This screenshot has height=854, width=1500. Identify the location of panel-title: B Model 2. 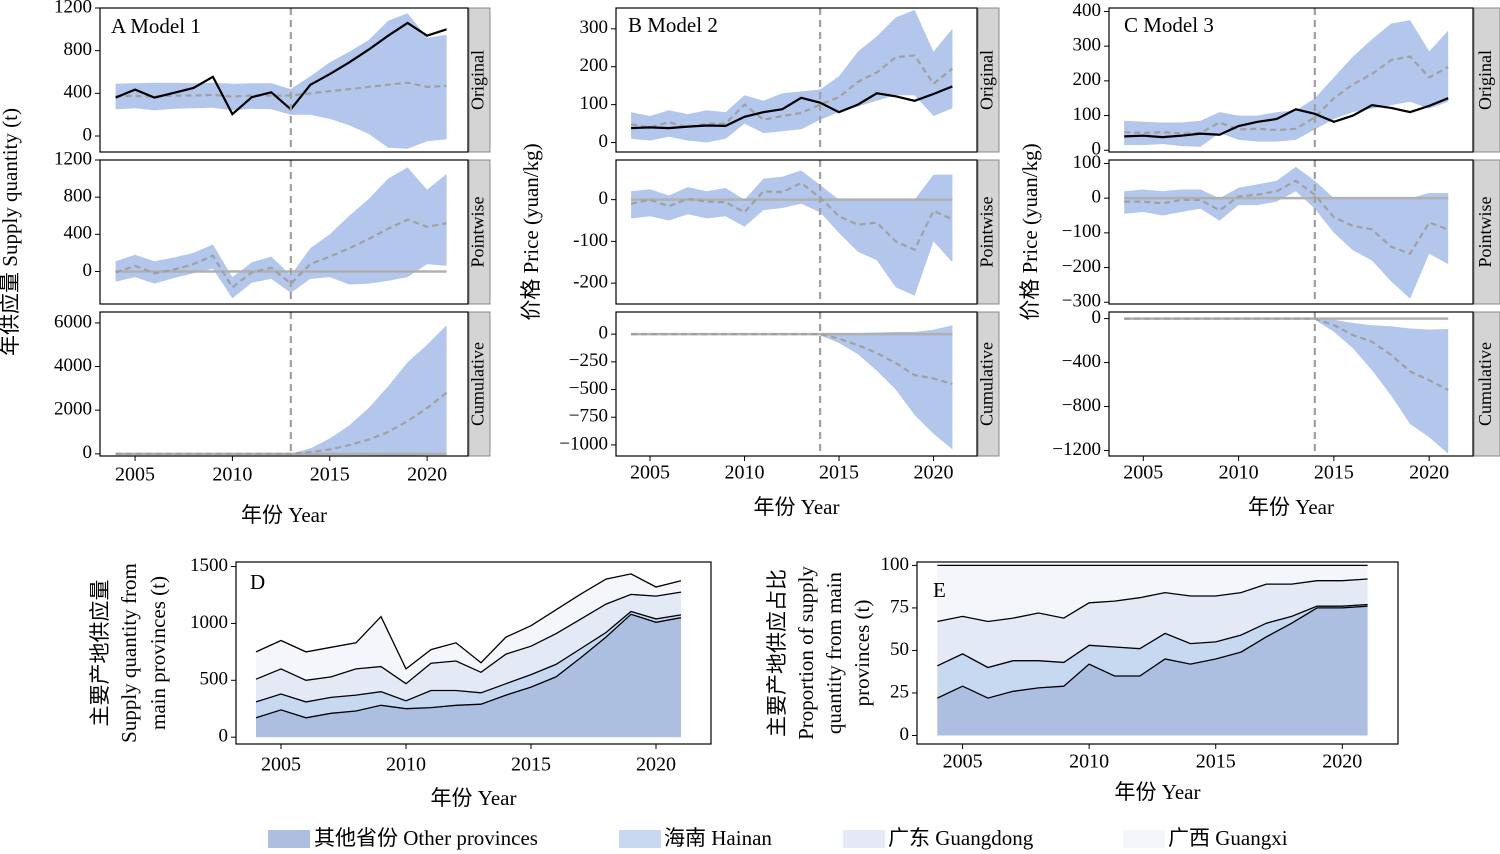
(673, 25).